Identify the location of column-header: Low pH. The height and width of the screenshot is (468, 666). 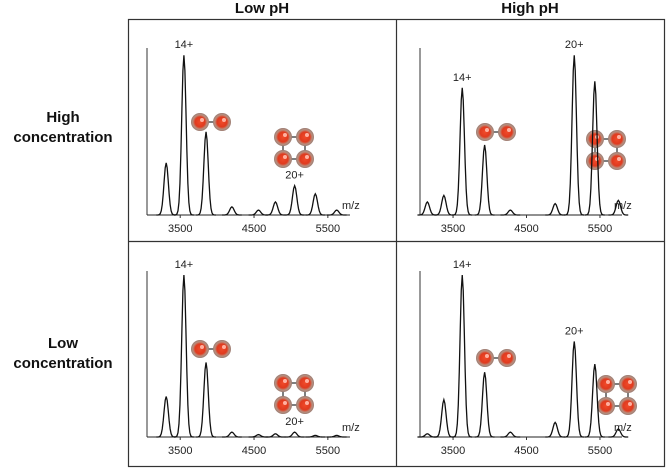
(262, 8).